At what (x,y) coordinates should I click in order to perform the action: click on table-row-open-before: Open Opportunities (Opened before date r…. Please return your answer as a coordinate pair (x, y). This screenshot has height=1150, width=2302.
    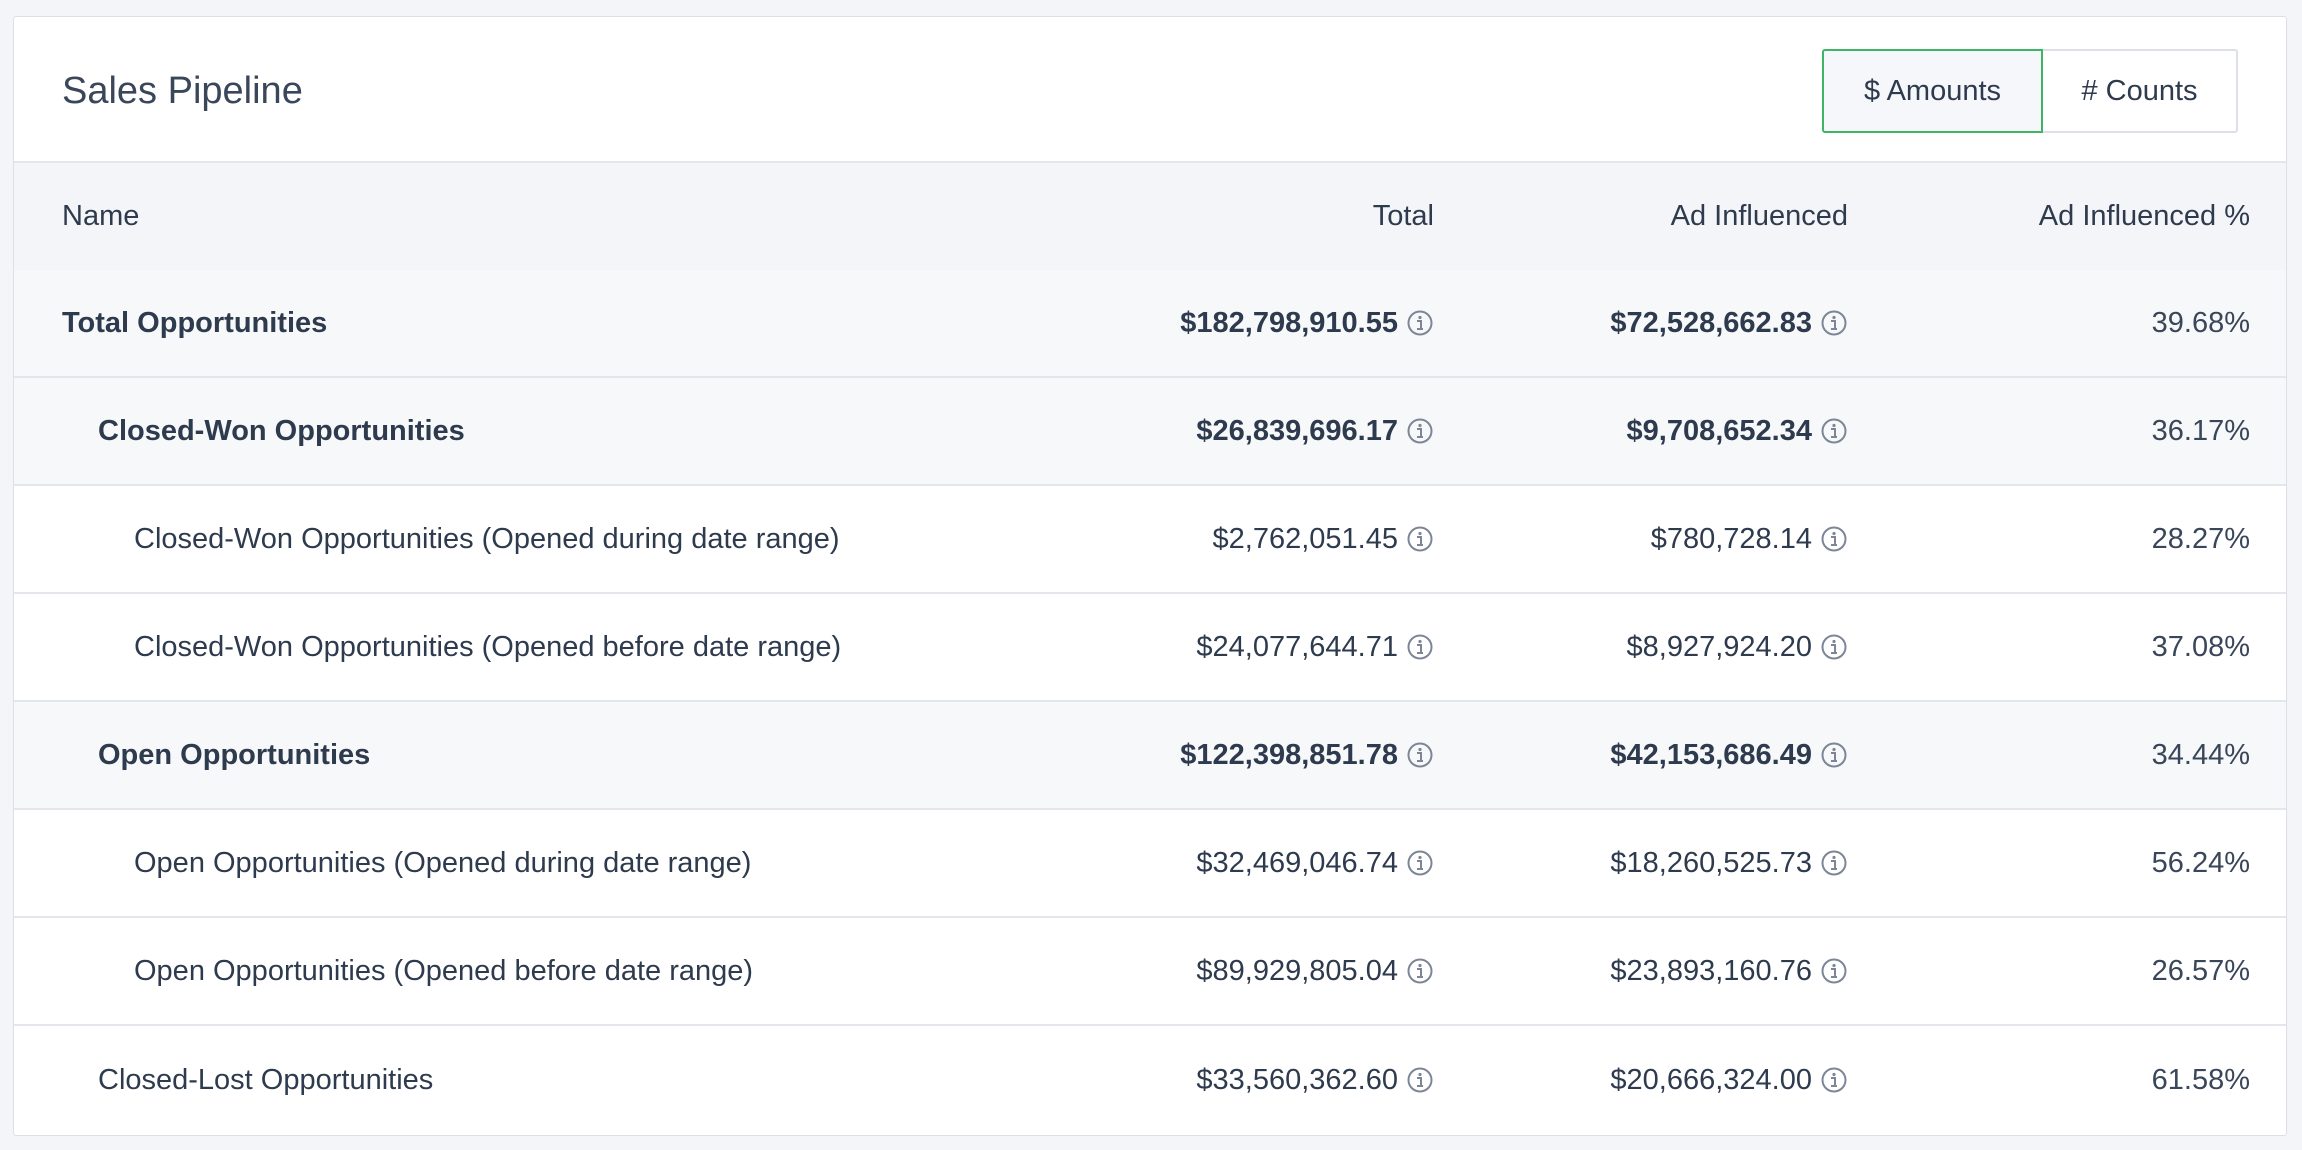
    Looking at the image, I should click on (1150, 972).